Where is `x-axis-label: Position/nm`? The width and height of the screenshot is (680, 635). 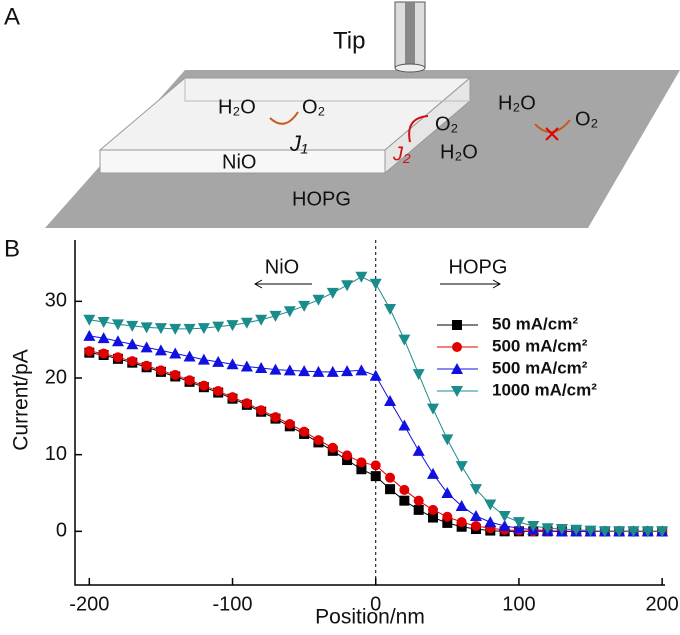
x-axis-label: Position/nm is located at coordinates (370, 617).